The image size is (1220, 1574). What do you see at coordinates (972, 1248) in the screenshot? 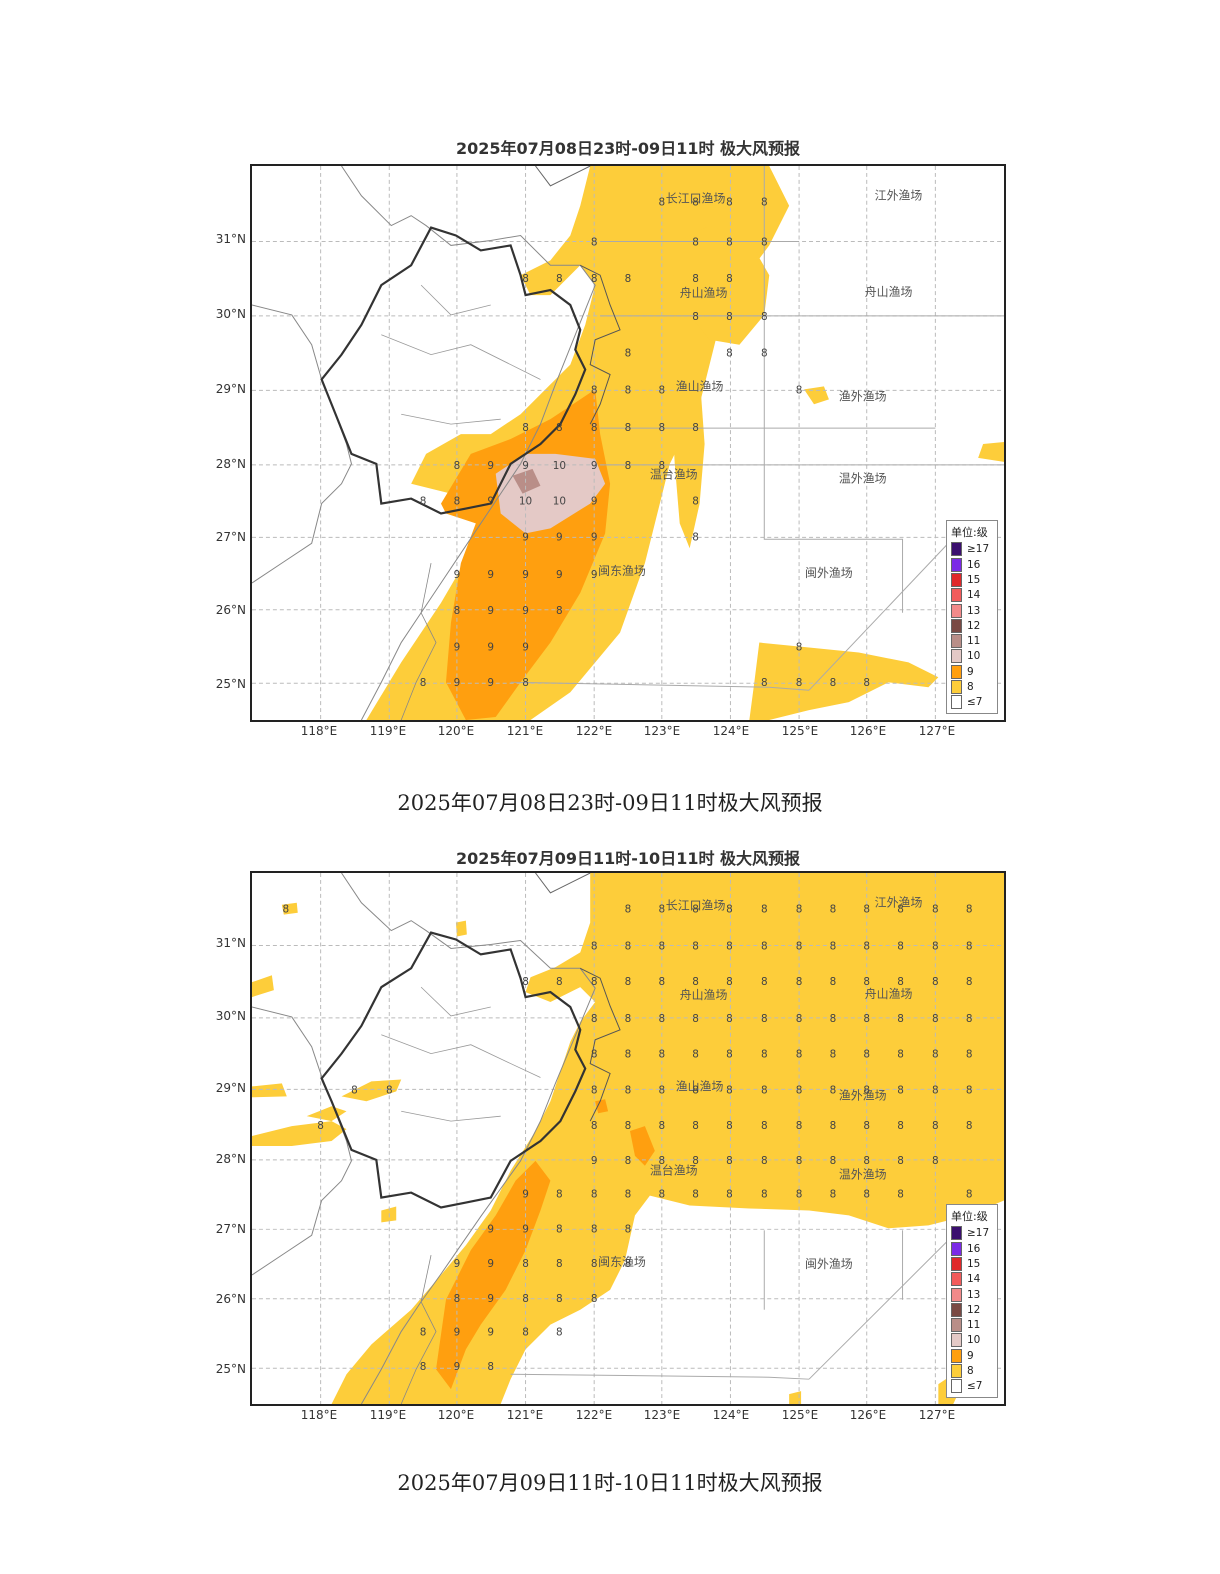
I see `legend-item: 16` at bounding box center [972, 1248].